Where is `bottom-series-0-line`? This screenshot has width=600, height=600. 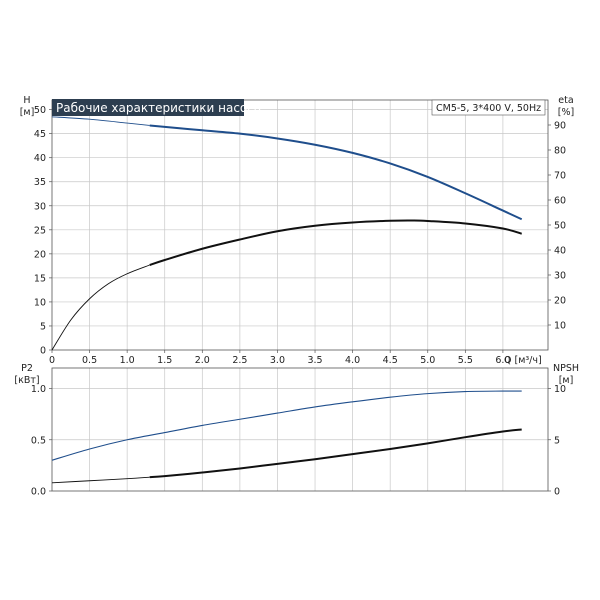
bottom-series-0-line is located at coordinates (286, 425).